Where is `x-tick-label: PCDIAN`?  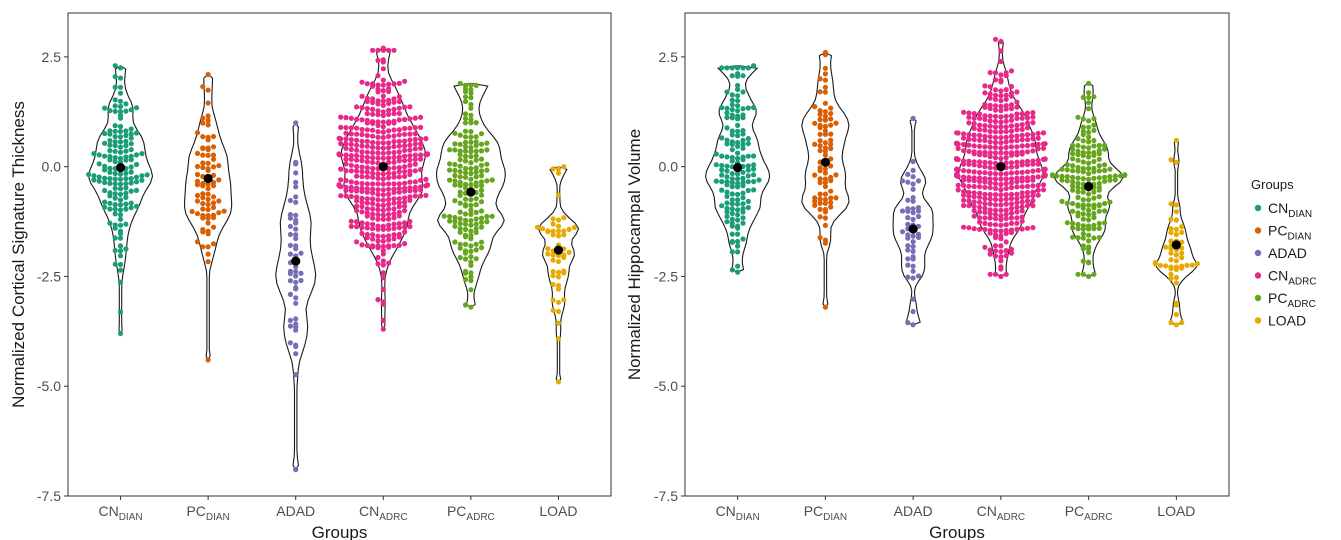
x-tick-label: PCDIAN is located at coordinates (825, 513).